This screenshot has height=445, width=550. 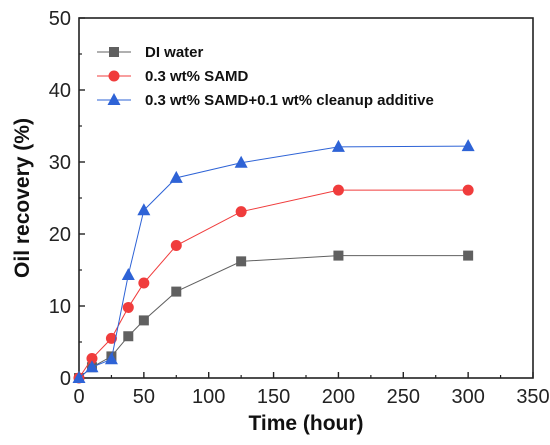 I want to click on y-tick-label: 30, so click(x=60, y=163).